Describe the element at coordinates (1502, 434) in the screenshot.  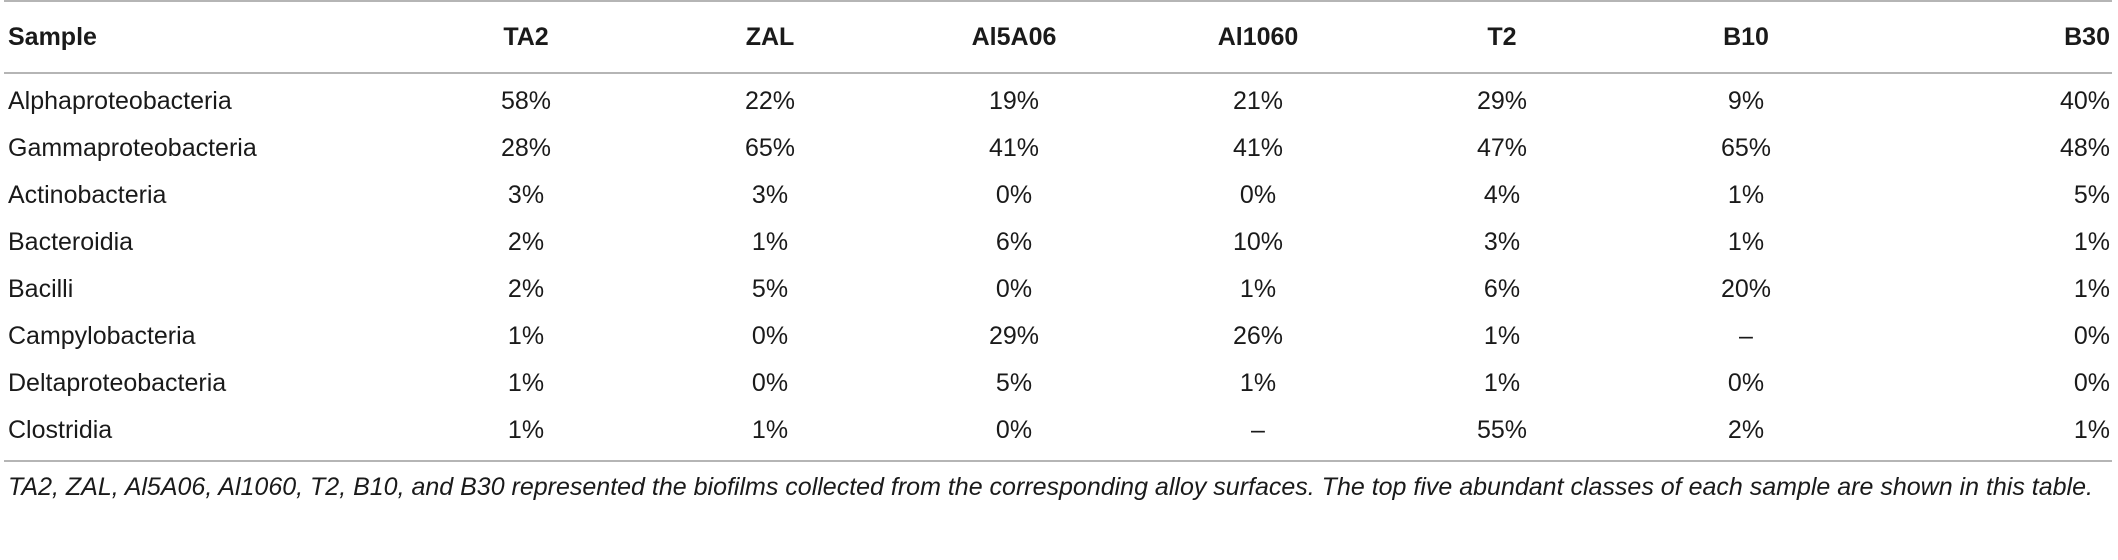
I see `table-cell: 55%` at that location.